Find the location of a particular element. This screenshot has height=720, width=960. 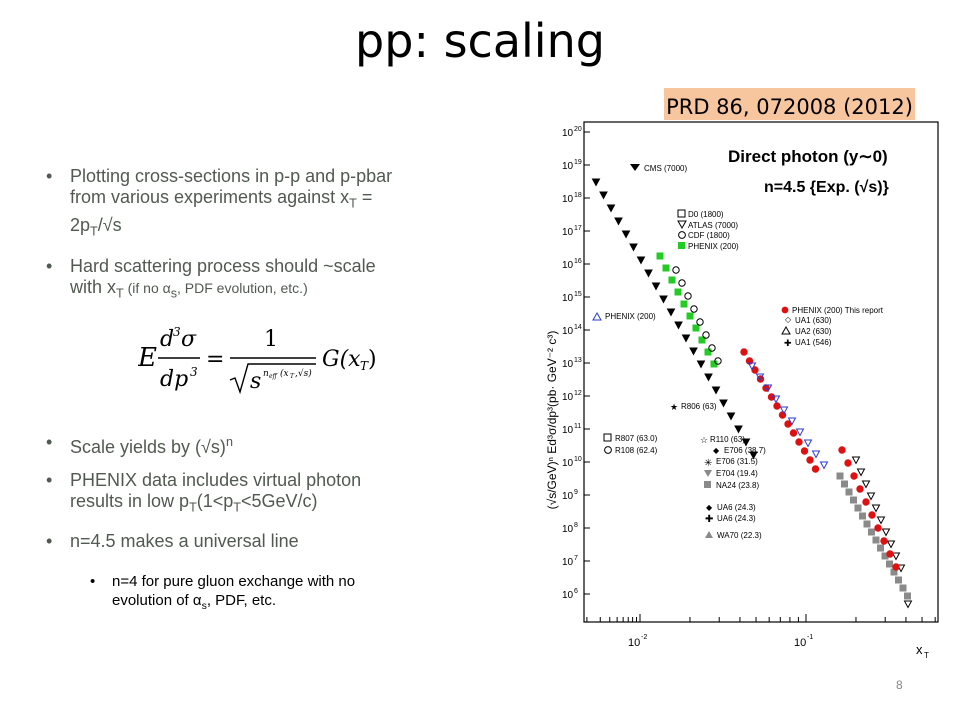

legend-phenix200: PHENIX (200) is located at coordinates (713, 246).